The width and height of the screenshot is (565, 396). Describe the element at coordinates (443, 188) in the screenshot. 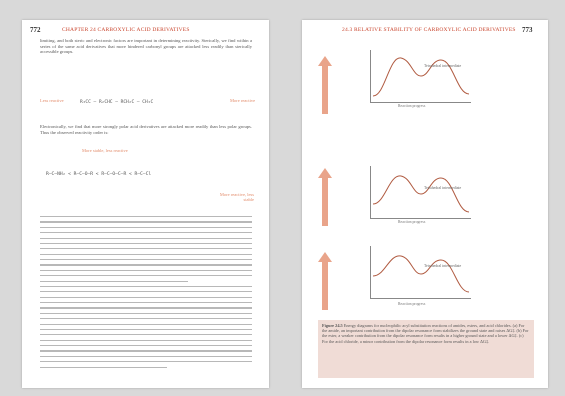

I see `panel-b-label: Tetrahedral intermediate` at that location.